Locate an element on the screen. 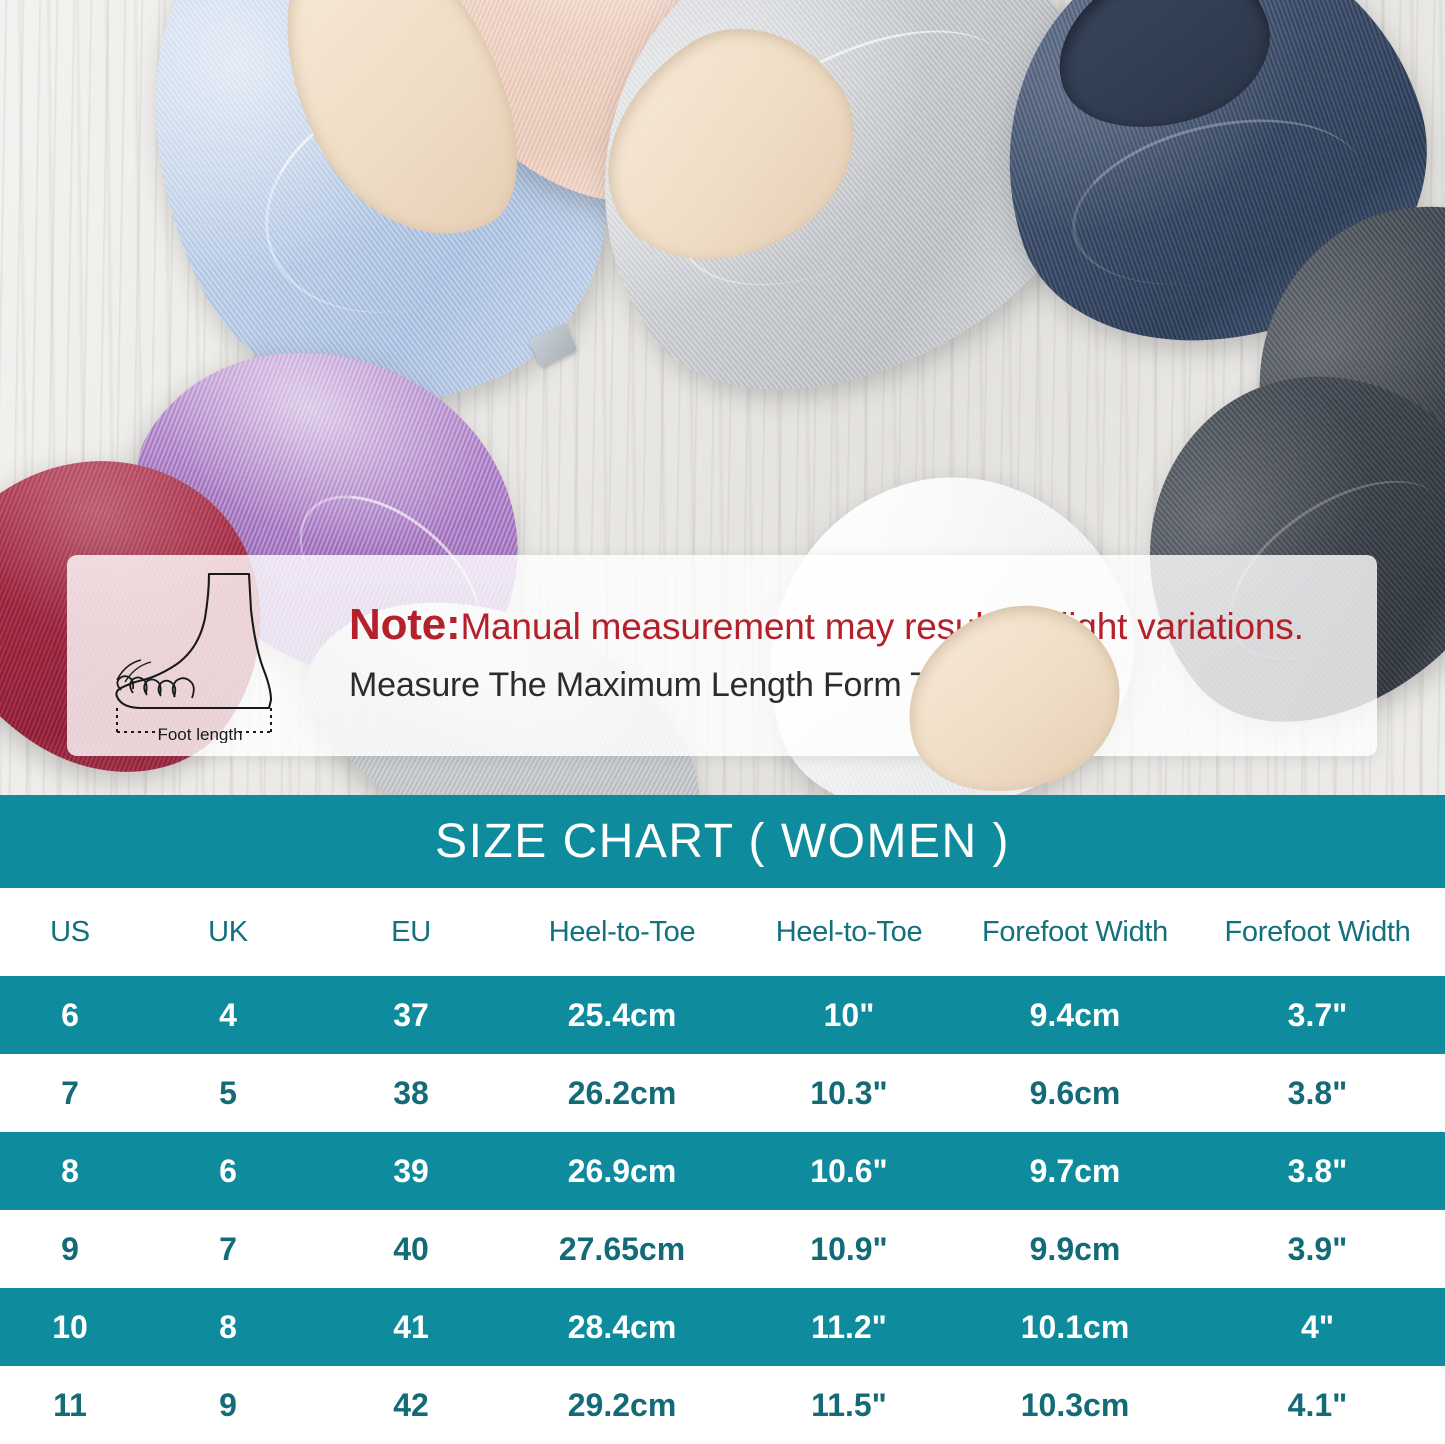  cell-forefoot-width-in: 4.1" is located at coordinates (1317, 1404).